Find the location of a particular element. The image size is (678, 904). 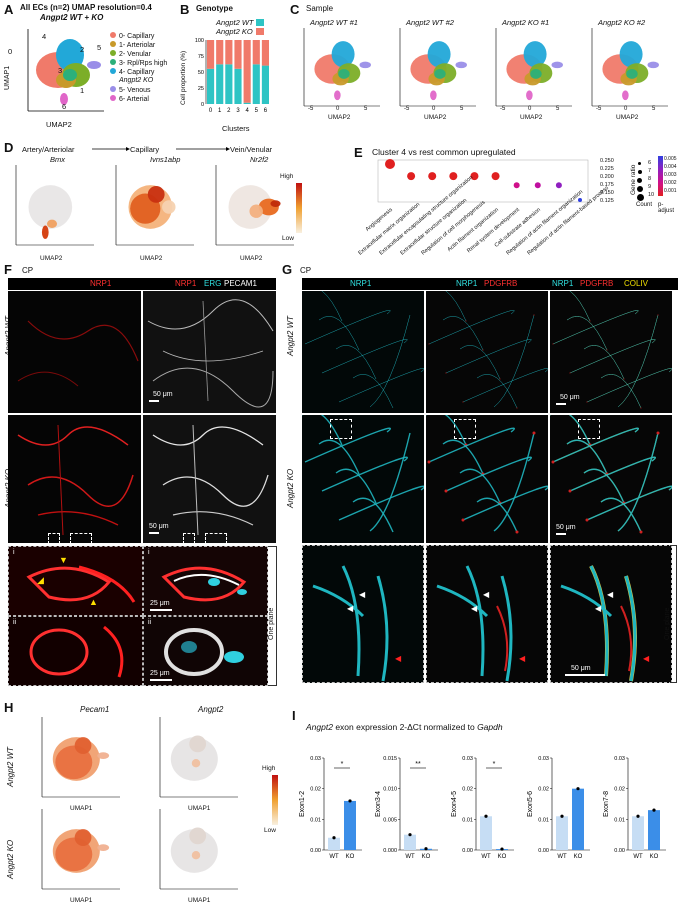

zoom-f-ii-nrp1: ii is located at coordinates (75, 651).